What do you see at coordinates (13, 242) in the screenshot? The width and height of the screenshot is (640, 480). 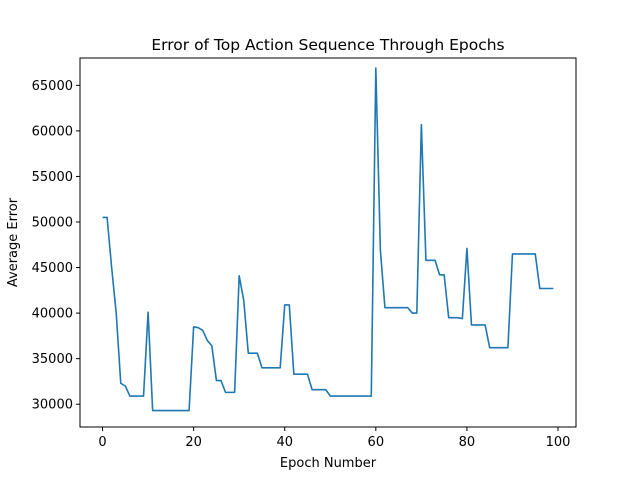 I see `y-axis-label: Average Error` at bounding box center [13, 242].